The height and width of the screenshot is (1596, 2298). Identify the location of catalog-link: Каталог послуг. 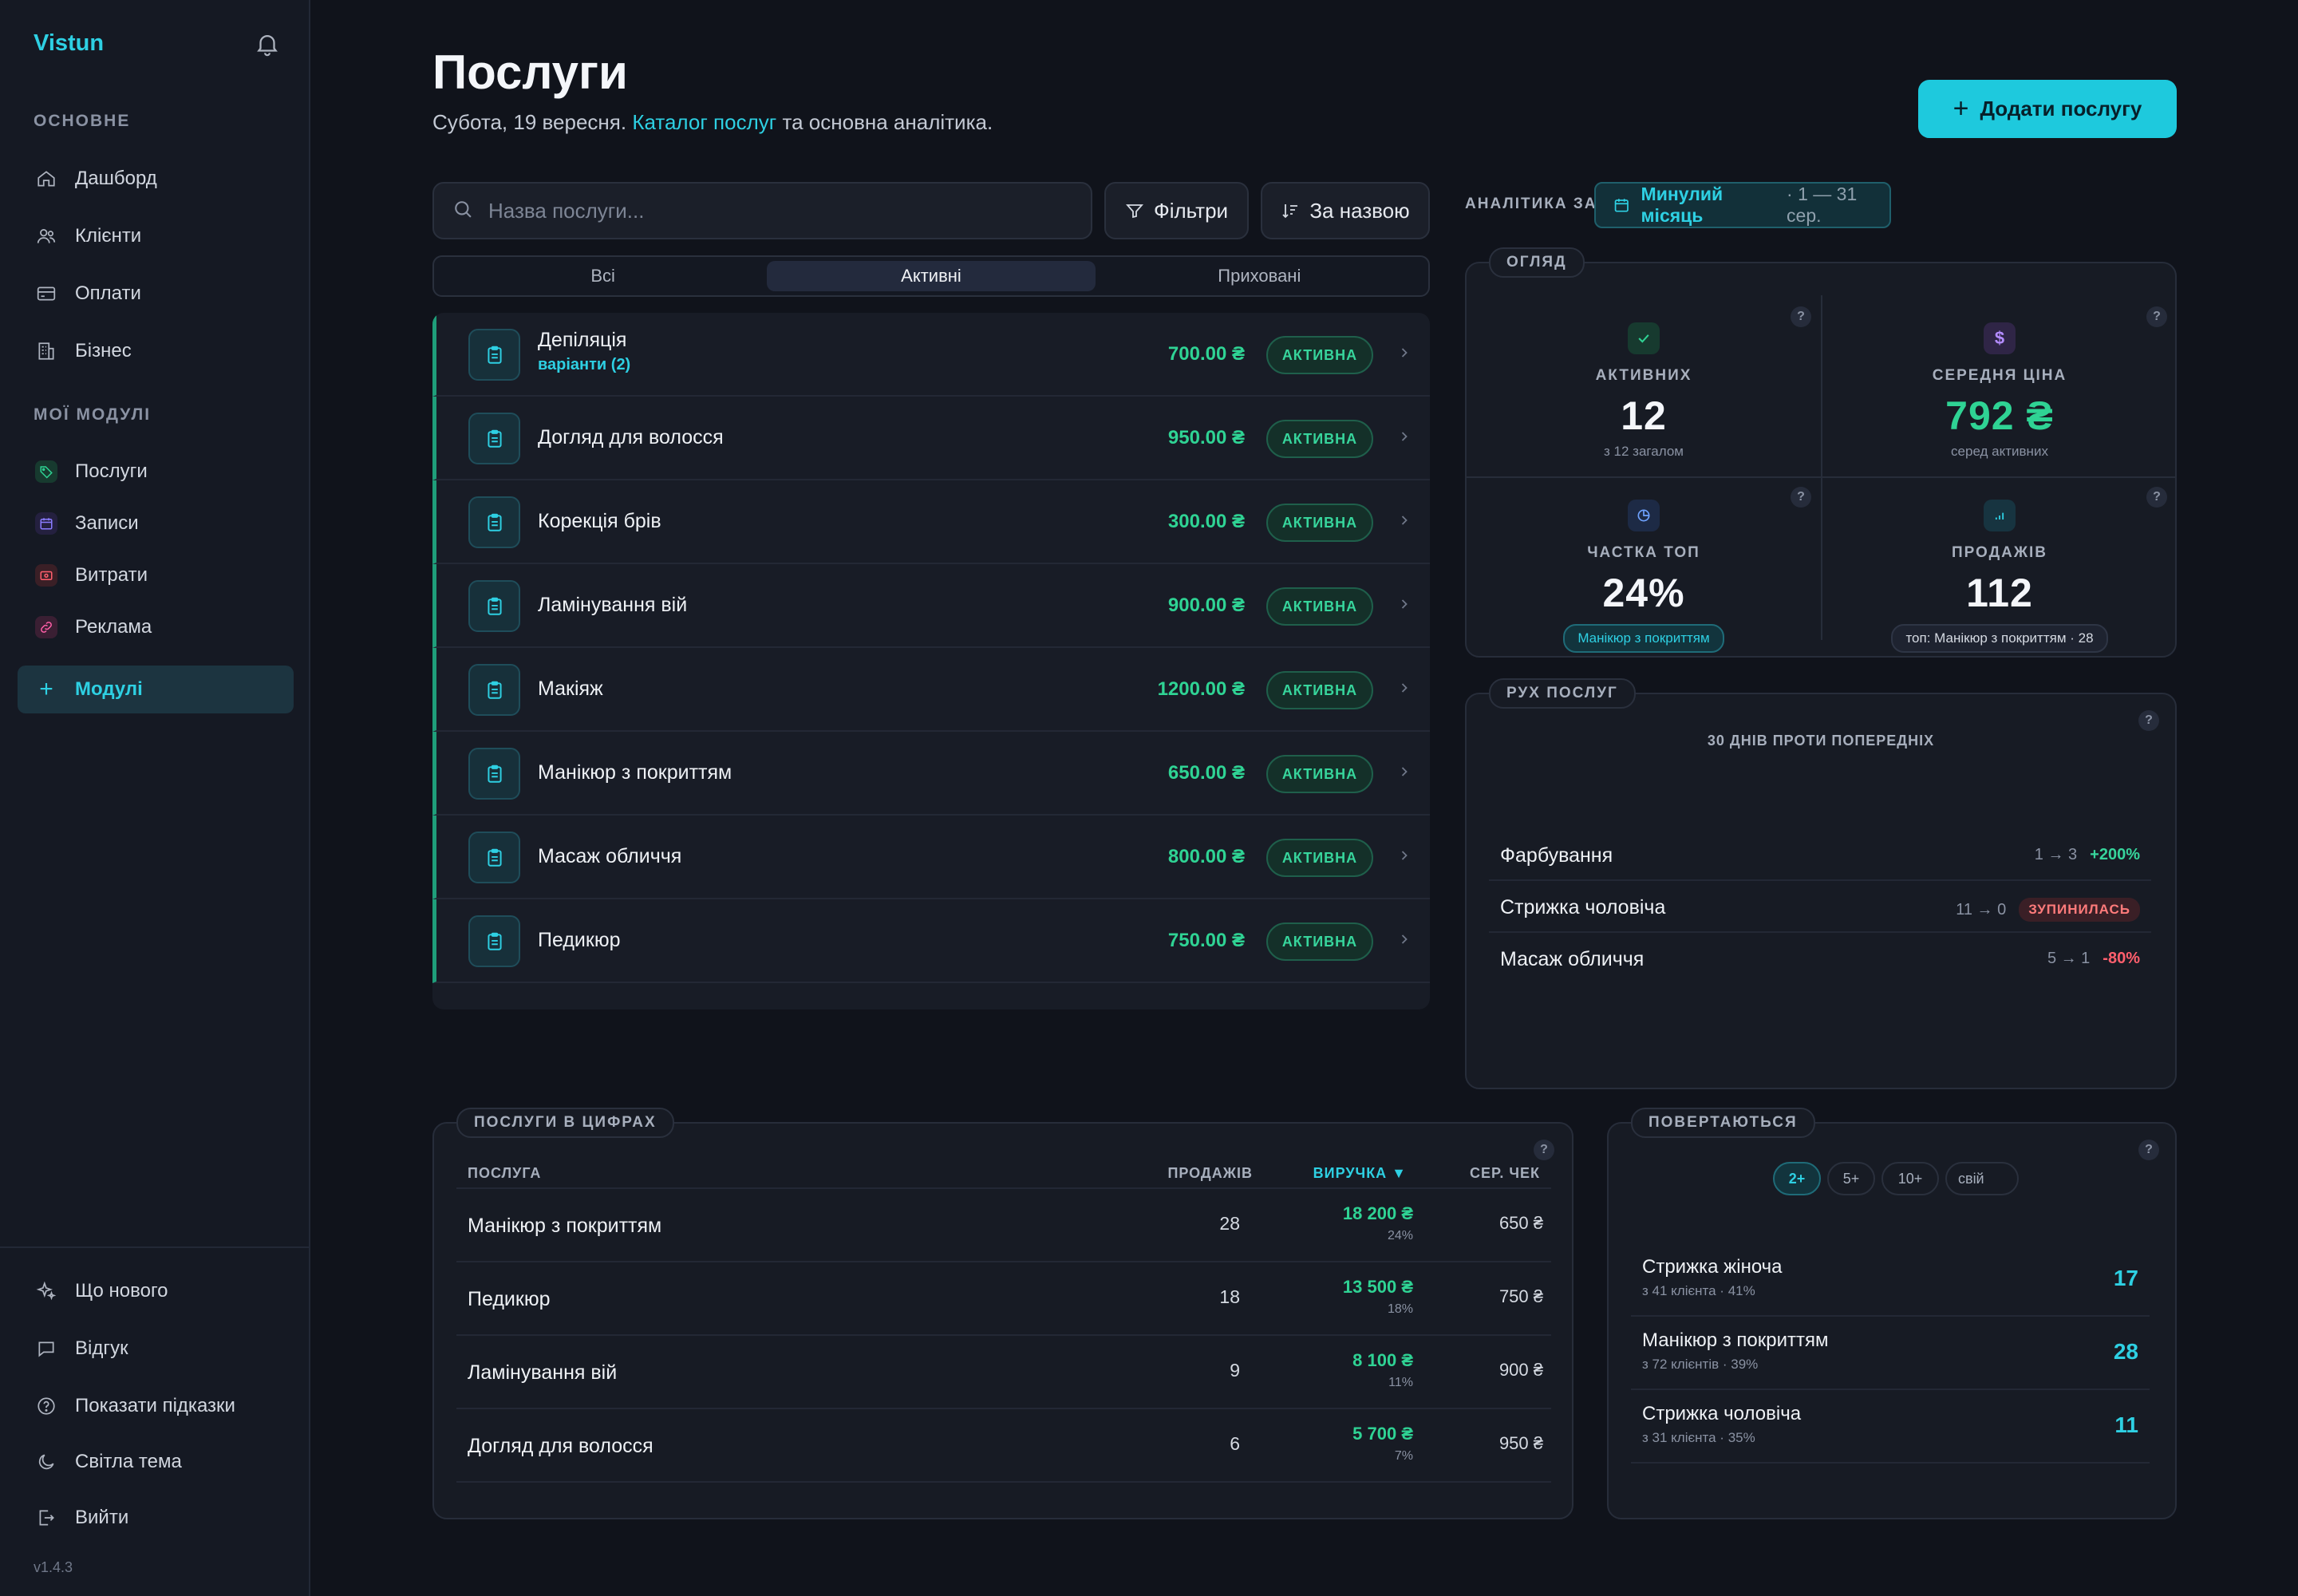
(705, 122).